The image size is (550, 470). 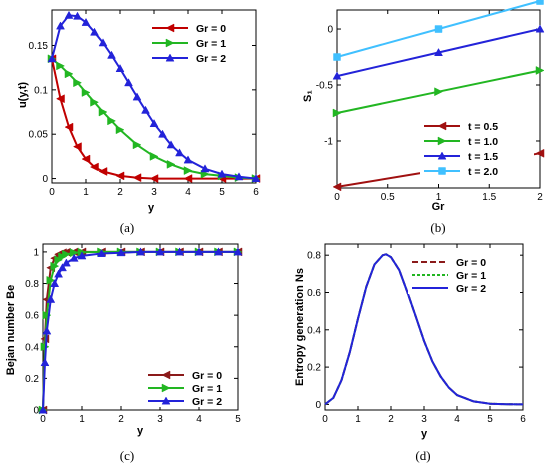 I want to click on y-tick-label: 0.4, so click(x=314, y=330).